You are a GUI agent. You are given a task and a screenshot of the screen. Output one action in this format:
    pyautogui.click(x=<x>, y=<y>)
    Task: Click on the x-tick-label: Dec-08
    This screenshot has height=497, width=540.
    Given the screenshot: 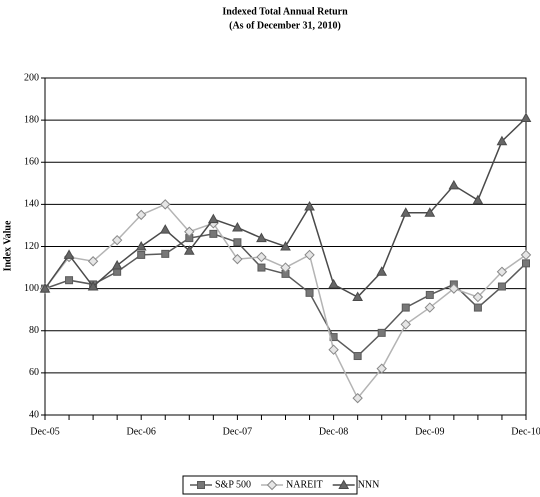 What is the action you would take?
    pyautogui.click(x=333, y=431)
    